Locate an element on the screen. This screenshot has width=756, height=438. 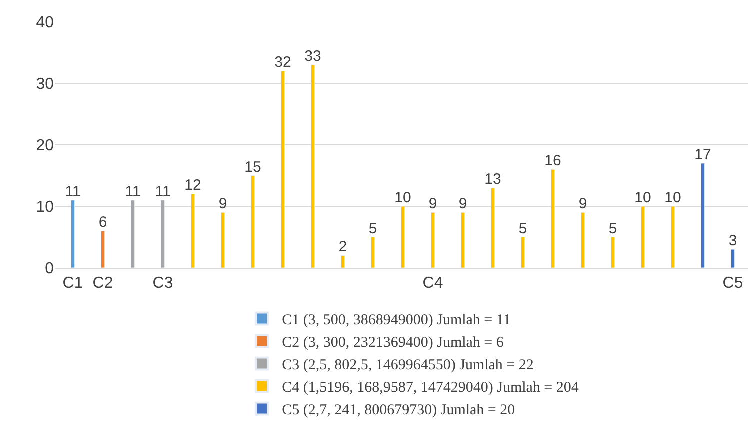
y-tick-label: 10 is located at coordinates (45, 207).